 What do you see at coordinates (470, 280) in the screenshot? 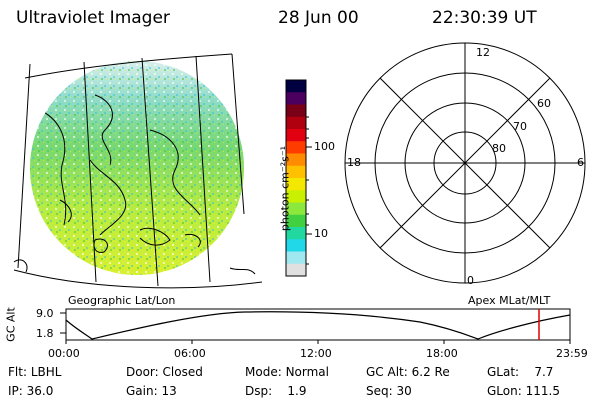
I see `mlt-label-0: 0` at bounding box center [470, 280].